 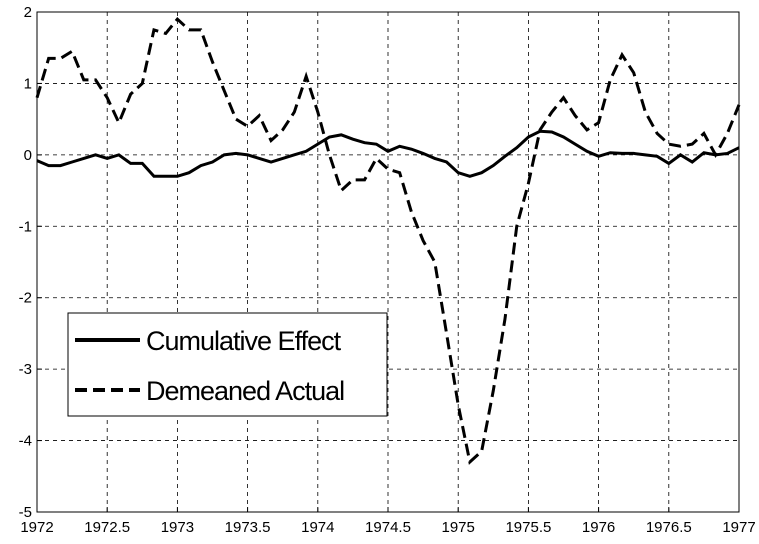 I want to click on y-tick-label: -4, so click(x=25, y=441).